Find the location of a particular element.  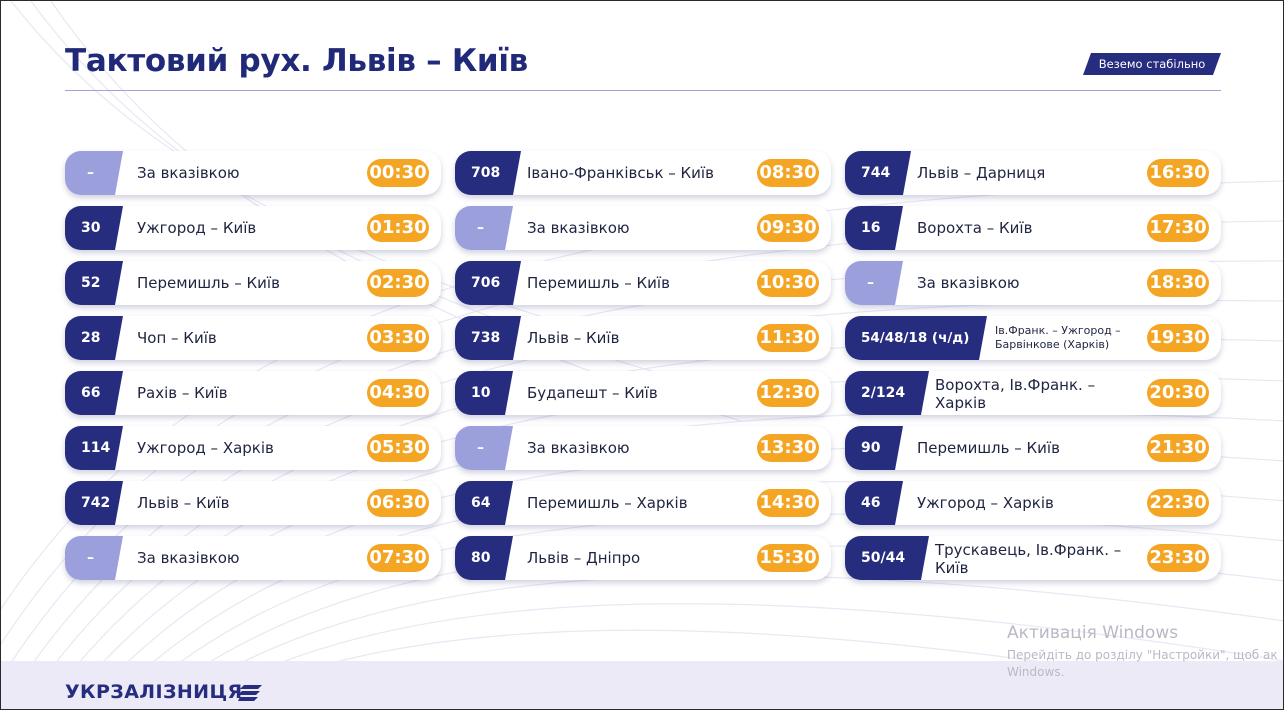

schedule-row: 744 Львів – Дарниця 16:30 is located at coordinates (1033, 173).